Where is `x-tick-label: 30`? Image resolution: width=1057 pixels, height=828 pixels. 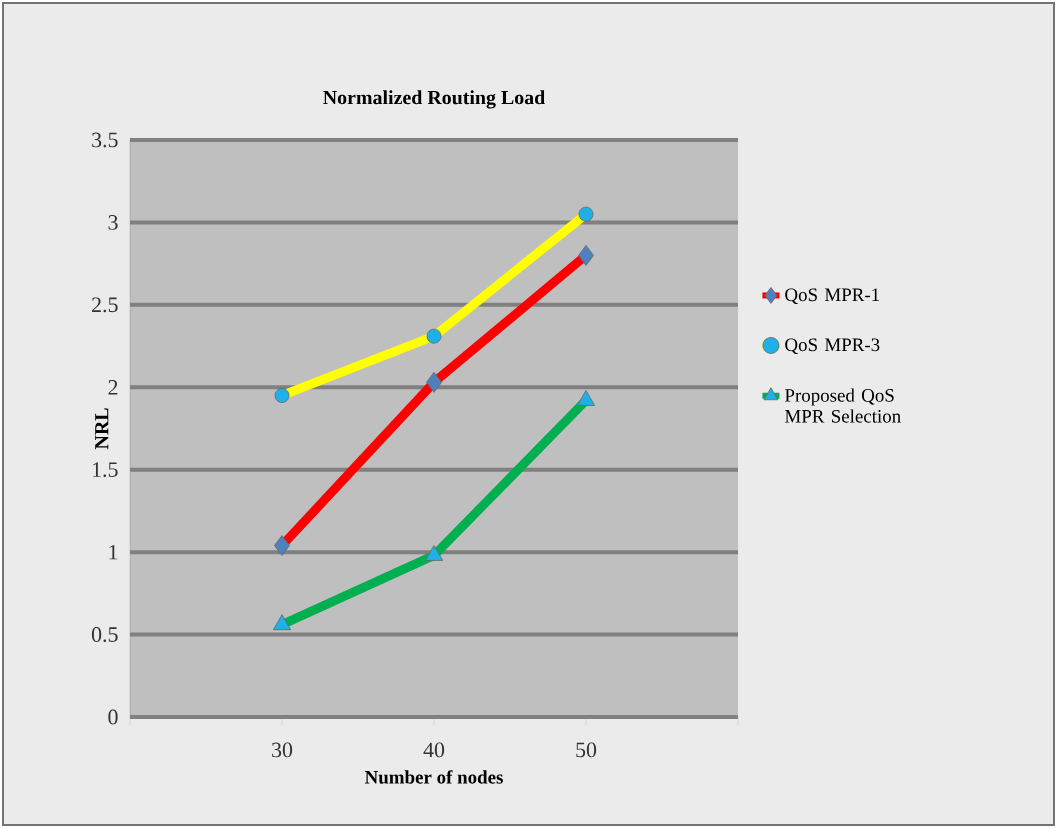 x-tick-label: 30 is located at coordinates (282, 750).